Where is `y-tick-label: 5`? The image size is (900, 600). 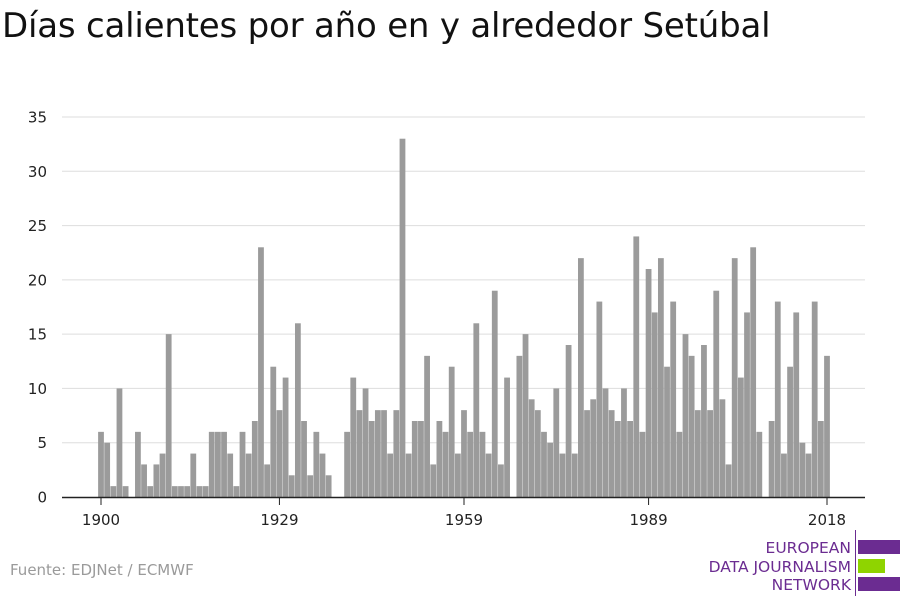
y-tick-label: 5 is located at coordinates (42, 443).